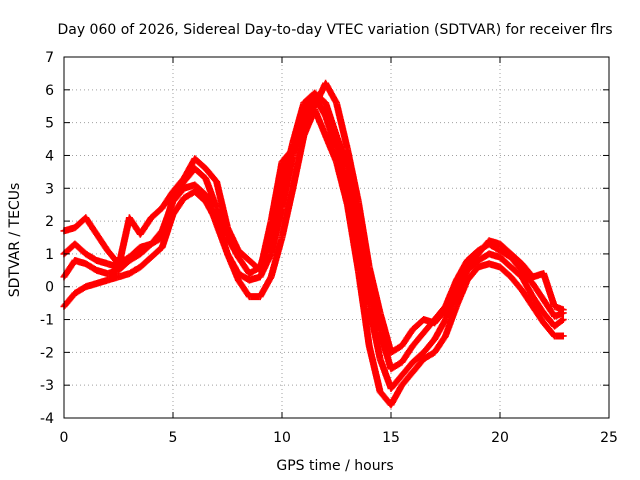  Describe the element at coordinates (563, 310) in the screenshot. I see `data-point` at that location.